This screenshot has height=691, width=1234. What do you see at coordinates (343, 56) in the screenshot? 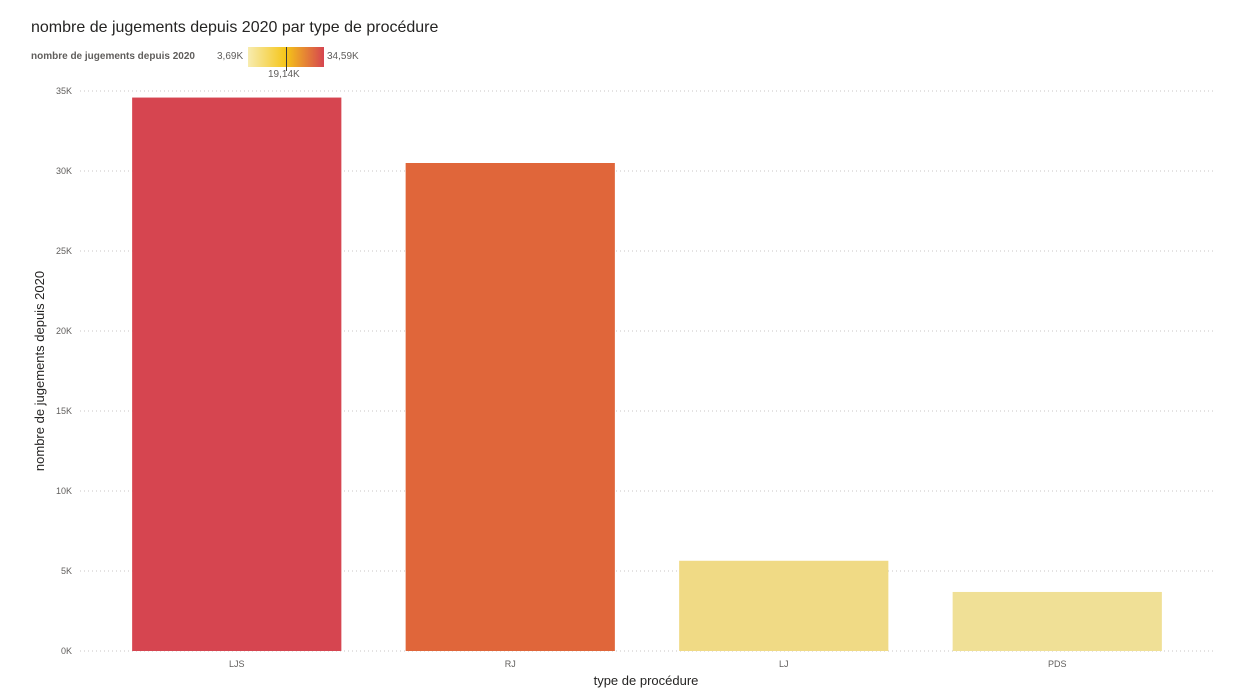
I see `color-legend-max: 34,59K` at bounding box center [343, 56].